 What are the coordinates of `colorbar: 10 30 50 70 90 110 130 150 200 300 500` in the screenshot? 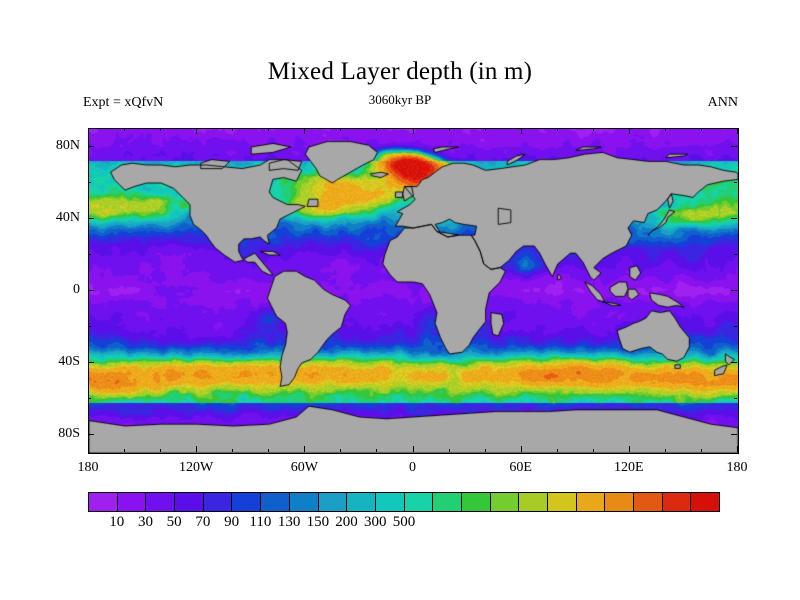 It's located at (404, 511).